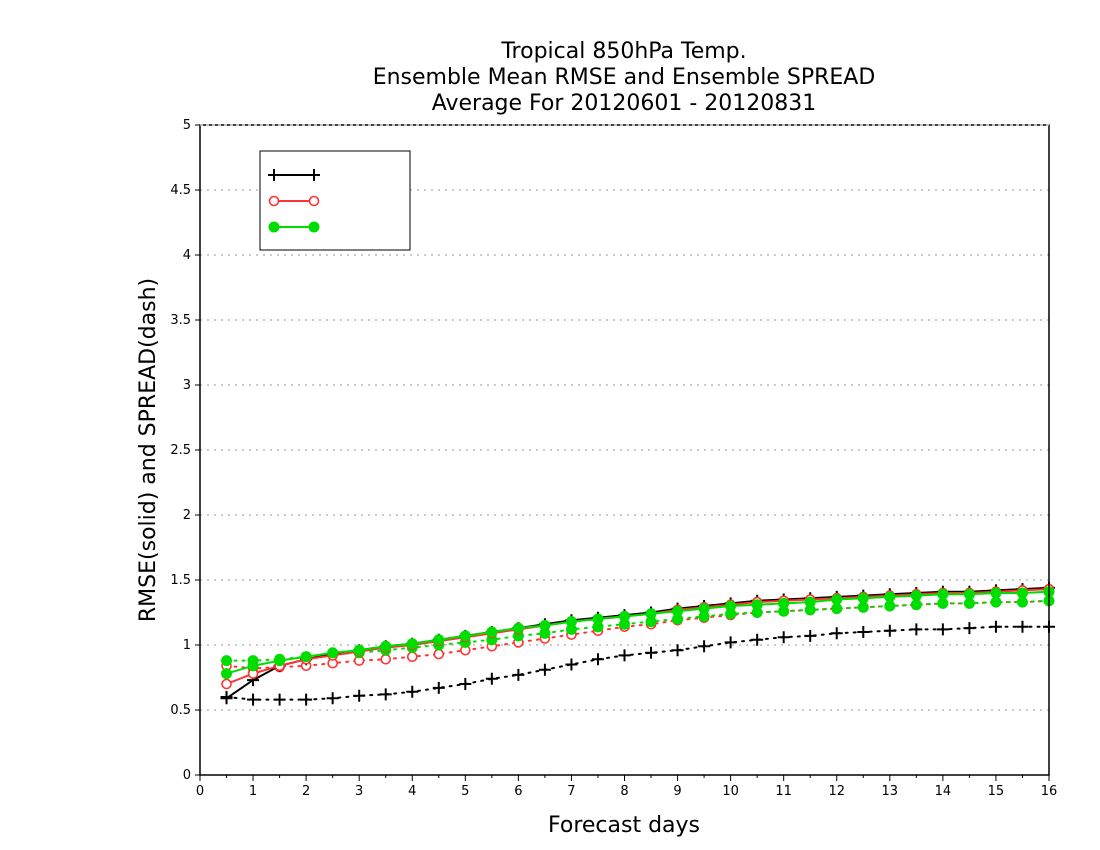 This screenshot has width=1100, height=850. Describe the element at coordinates (200, 791) in the screenshot. I see `x-tick-label: 0` at that location.